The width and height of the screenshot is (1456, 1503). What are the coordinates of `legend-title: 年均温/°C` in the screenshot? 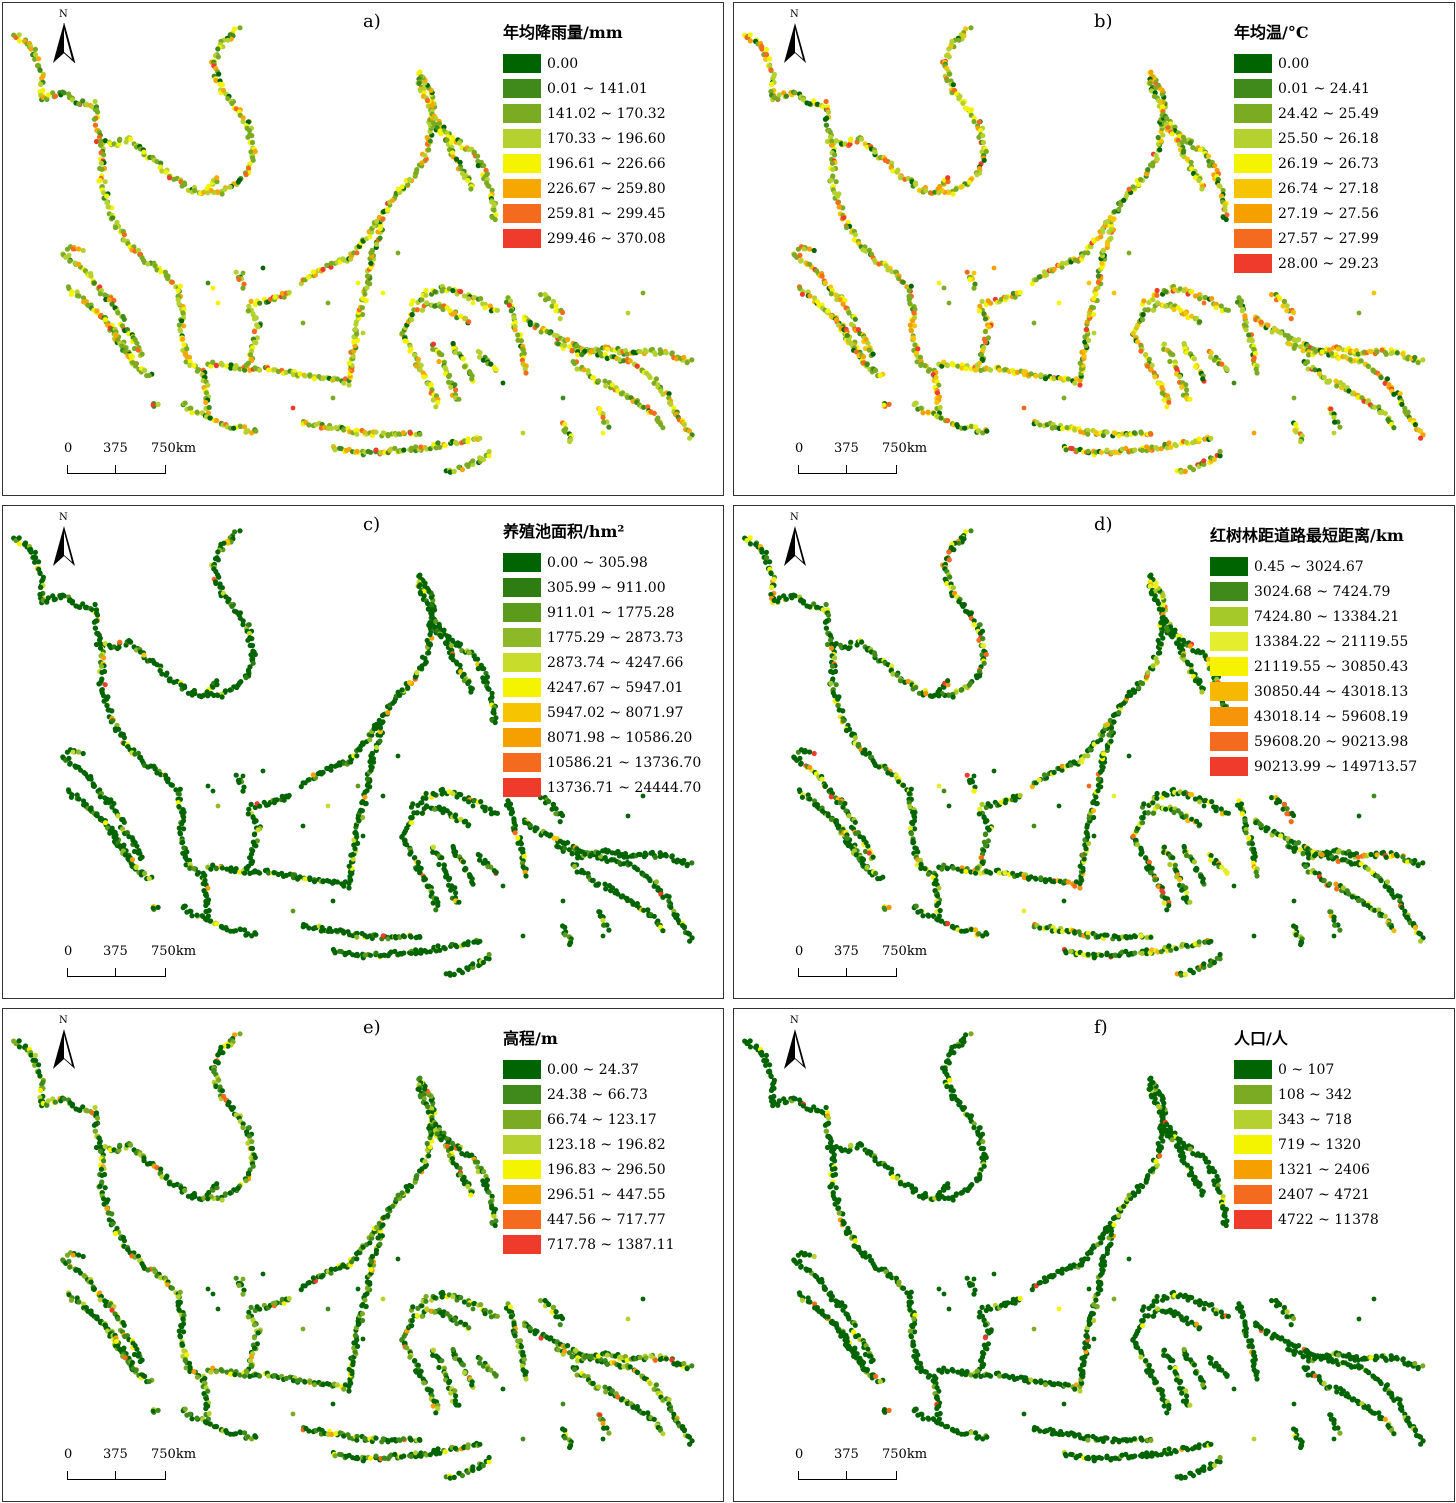 It's located at (1271, 32).